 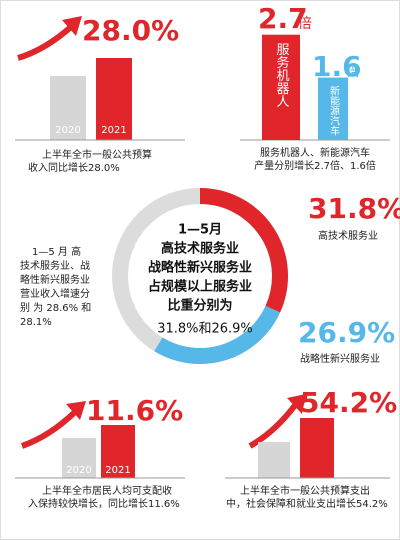 What do you see at coordinates (55, 279) in the screenshot?
I see `side-note: 略性新兴服务业` at bounding box center [55, 279].